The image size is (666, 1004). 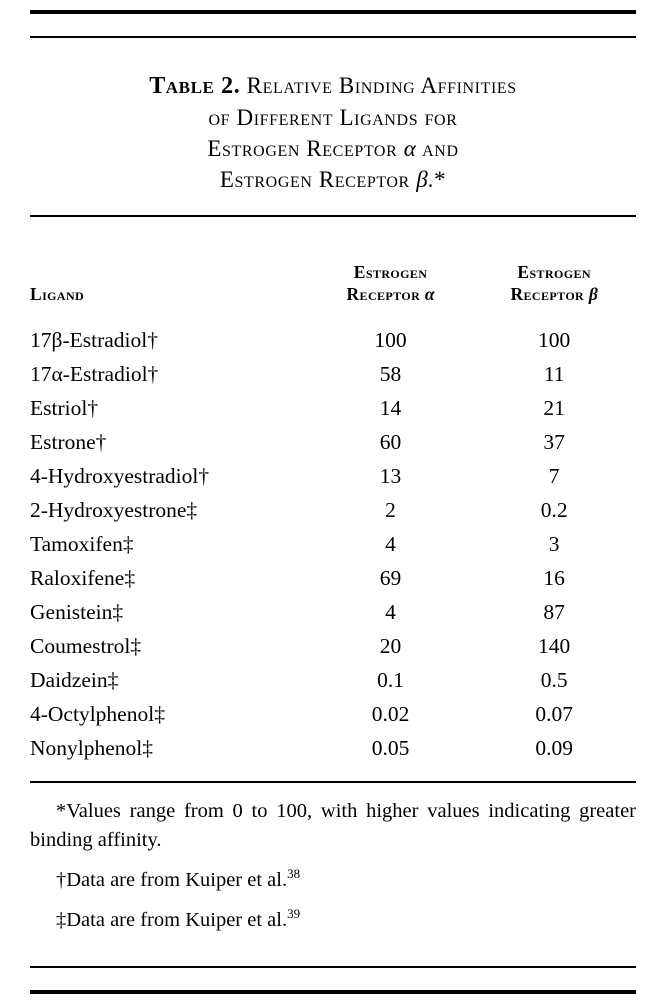 What do you see at coordinates (333, 646) in the screenshot?
I see `table-row: Coumestrol‡ 20 140` at bounding box center [333, 646].